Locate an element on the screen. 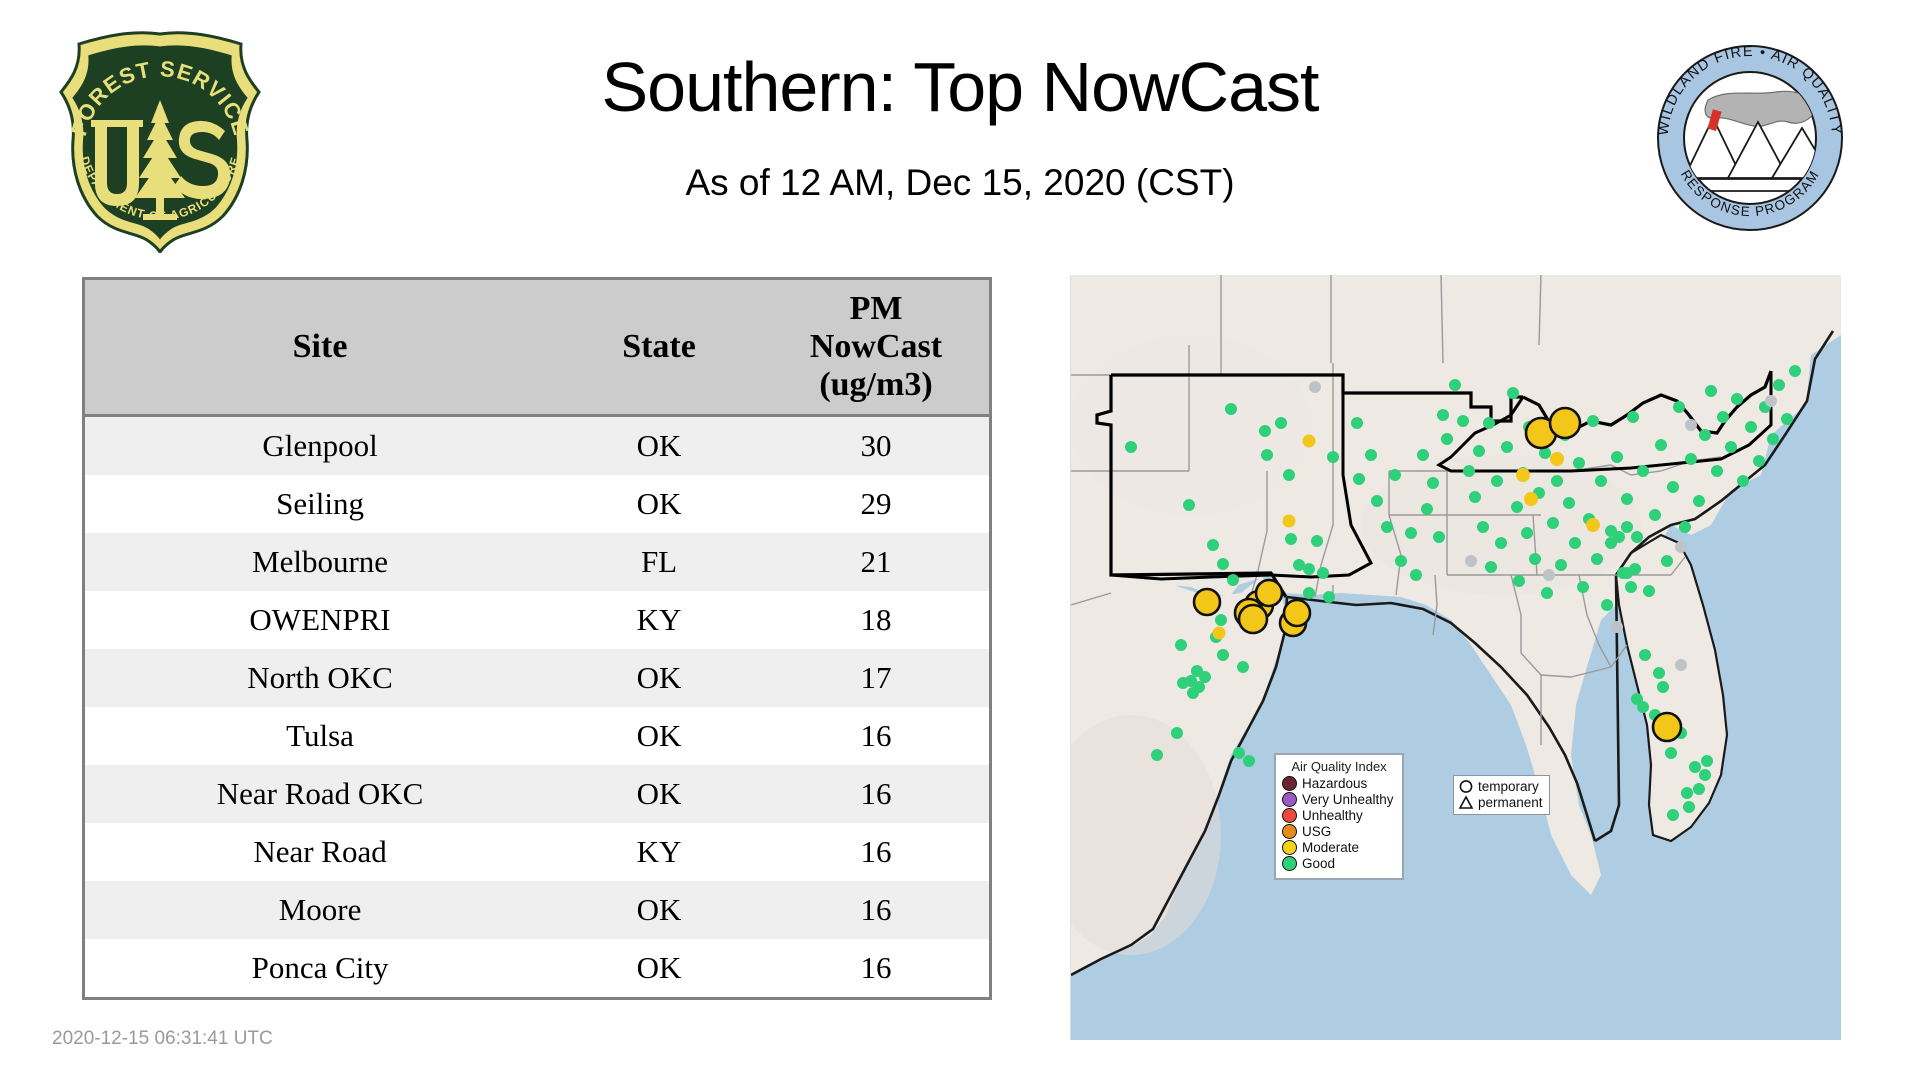 The width and height of the screenshot is (1920, 1080). table-row: Moore OK 16 is located at coordinates (537, 910).